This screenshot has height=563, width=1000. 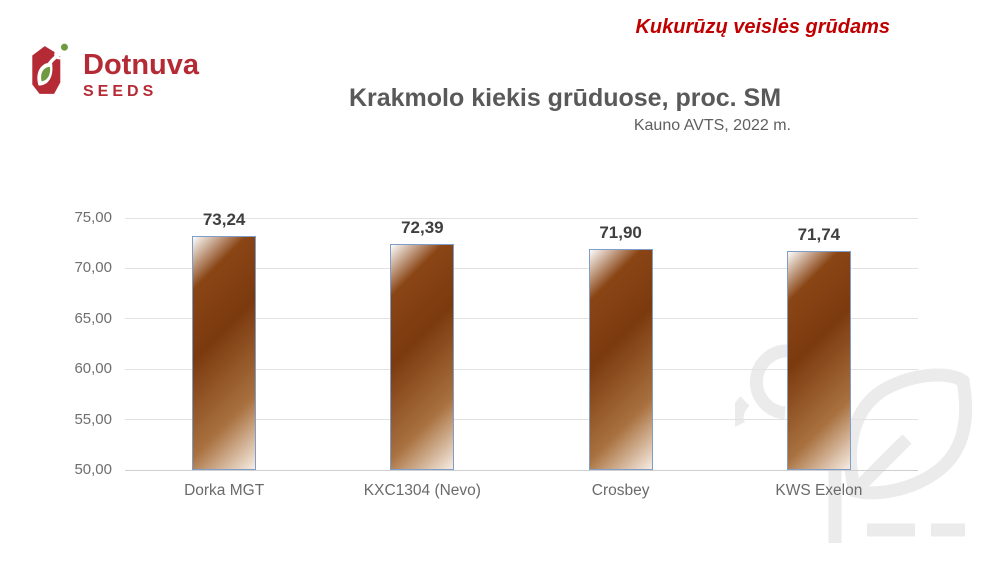 What do you see at coordinates (120, 91) in the screenshot?
I see `logo-sub-text: SEEDS` at bounding box center [120, 91].